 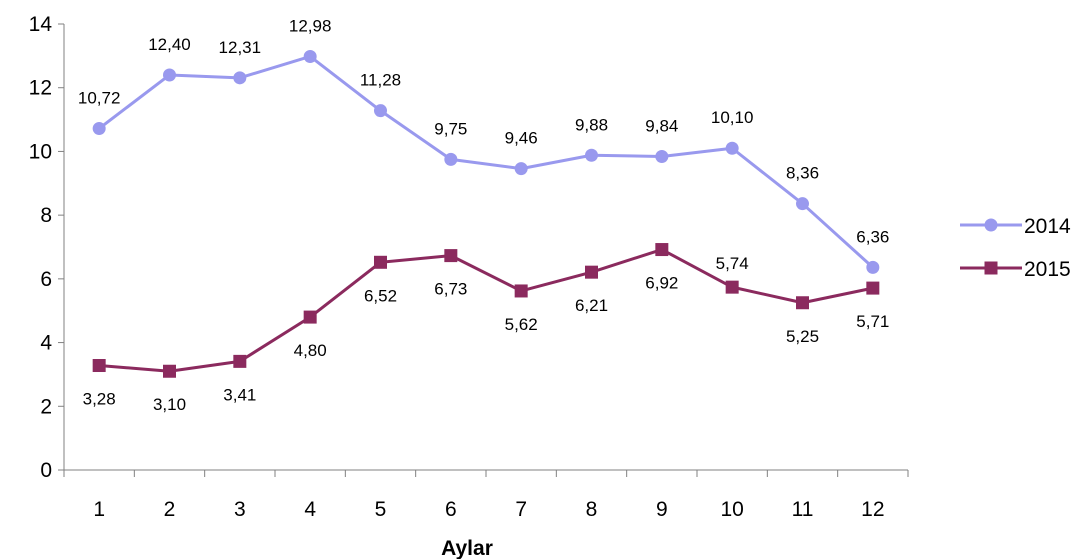 What do you see at coordinates (1047, 226) in the screenshot?
I see `legend-label-2014: 2014` at bounding box center [1047, 226].